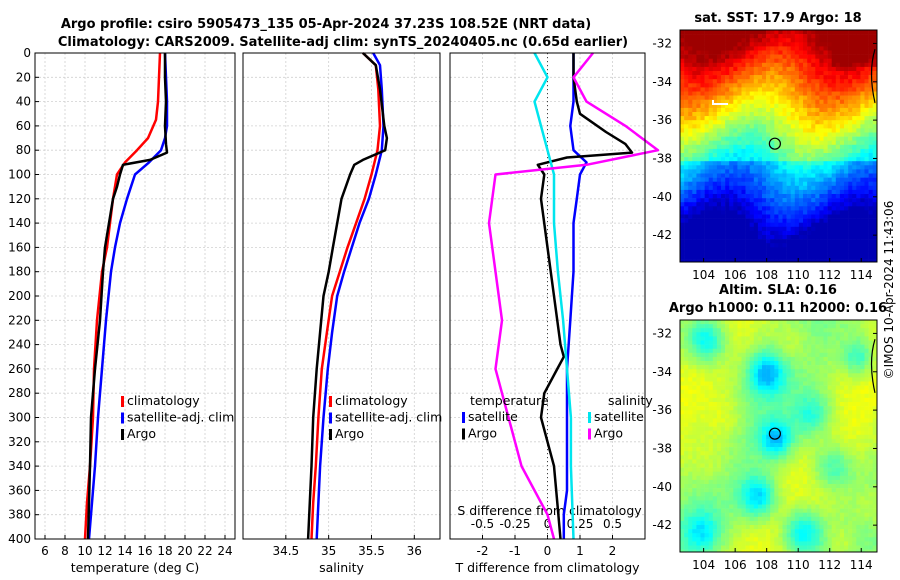 This screenshot has height=580, width=900. What do you see at coordinates (104, 551) in the screenshot?
I see `x-tick-label: 12` at bounding box center [104, 551].